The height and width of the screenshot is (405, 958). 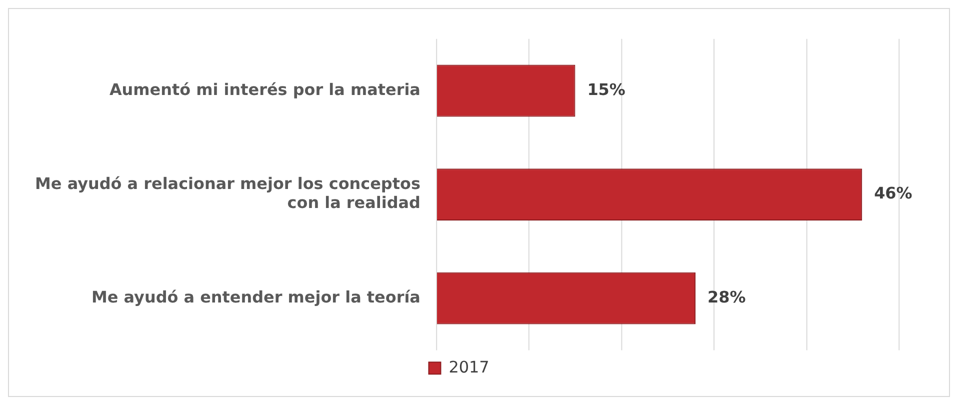 I want to click on legend-label: 2017, so click(x=469, y=366).